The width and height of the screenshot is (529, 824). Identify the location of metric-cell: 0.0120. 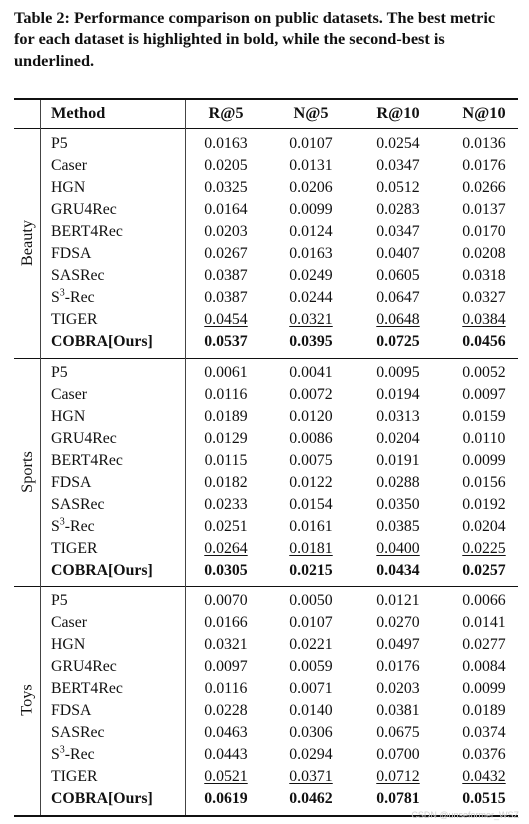
(311, 416).